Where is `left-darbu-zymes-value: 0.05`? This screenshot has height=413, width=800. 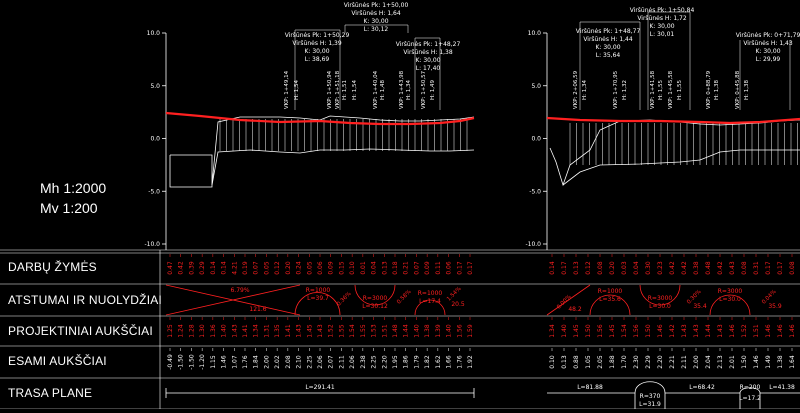 left-darbu-zymes-value: 0.05 is located at coordinates (266, 268).